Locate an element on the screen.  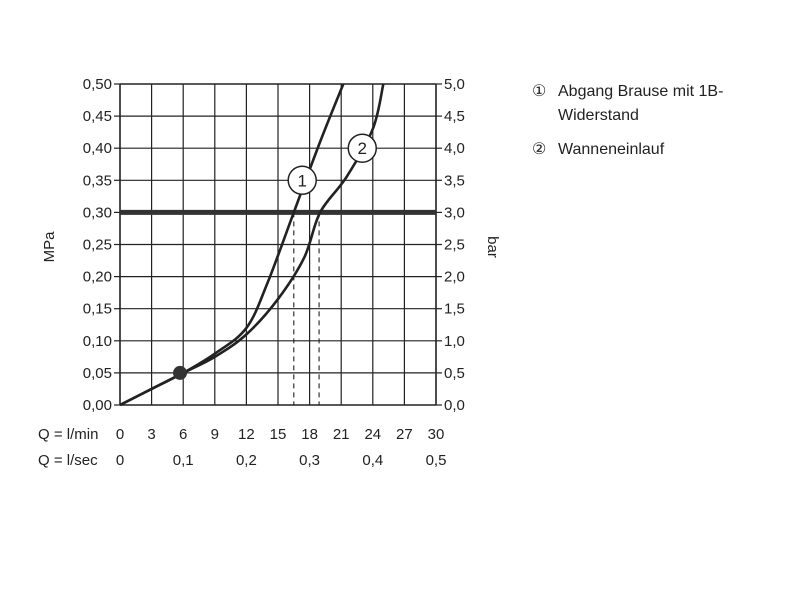
legend-item-2: ② Wanneneinlauf is located at coordinates (652, 150).